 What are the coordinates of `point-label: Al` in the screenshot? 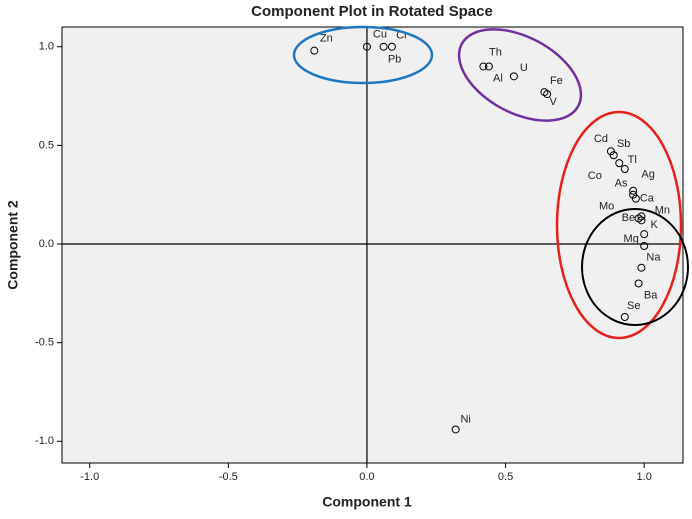 It's located at (498, 78).